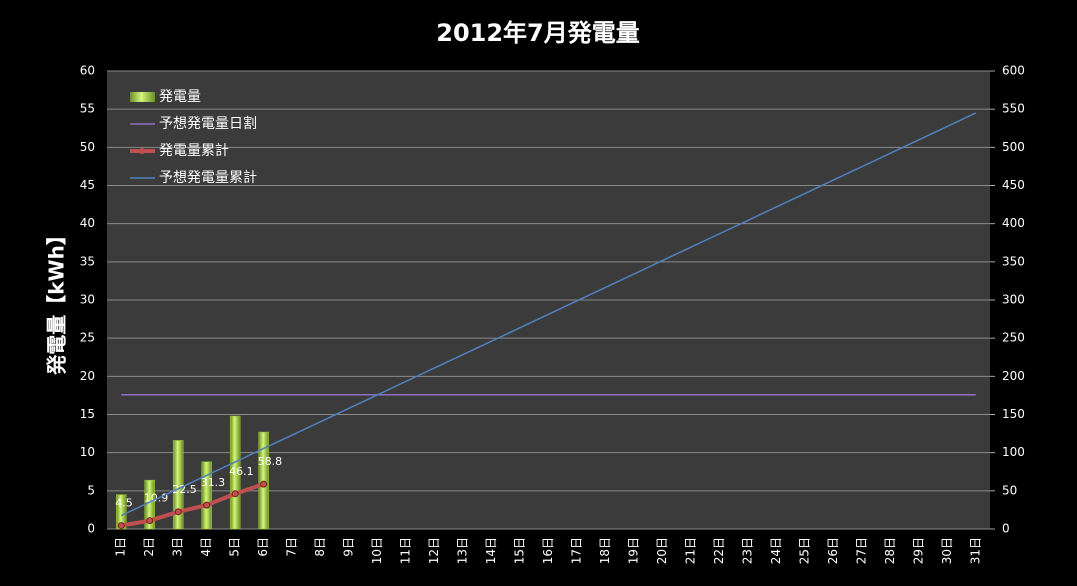  I want to click on y2-tick-label: 400, so click(1013, 223).